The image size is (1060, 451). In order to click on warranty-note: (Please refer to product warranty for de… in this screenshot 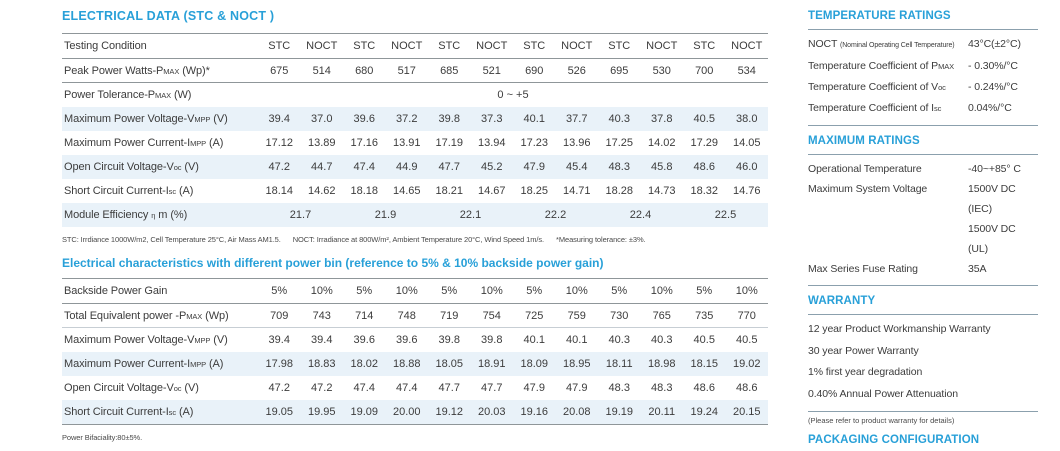, I will do `click(881, 420)`.